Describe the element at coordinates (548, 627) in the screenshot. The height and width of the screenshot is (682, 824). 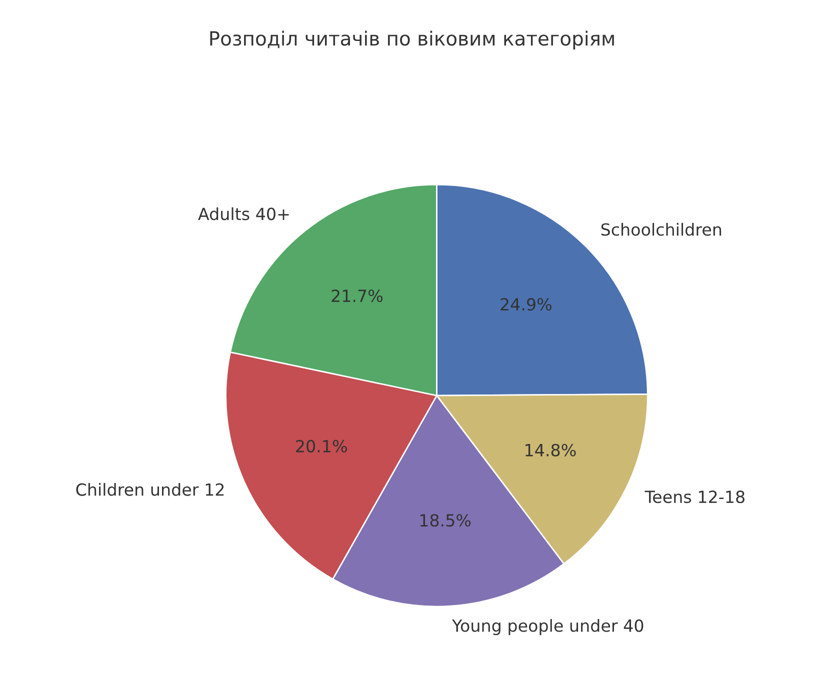
I see `slice-label: Young people under 40` at that location.